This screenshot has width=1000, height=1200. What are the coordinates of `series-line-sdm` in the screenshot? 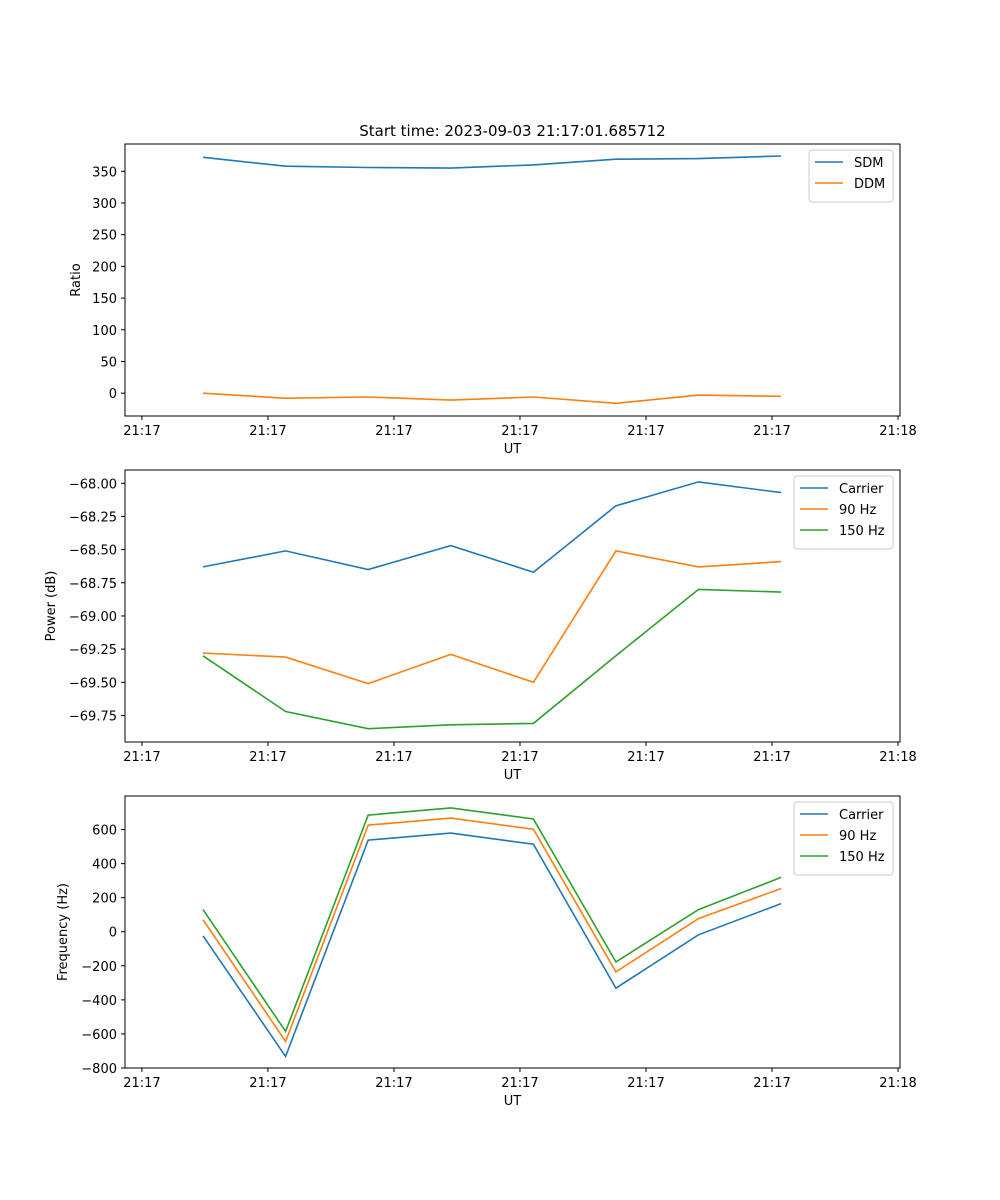 It's located at (492, 162).